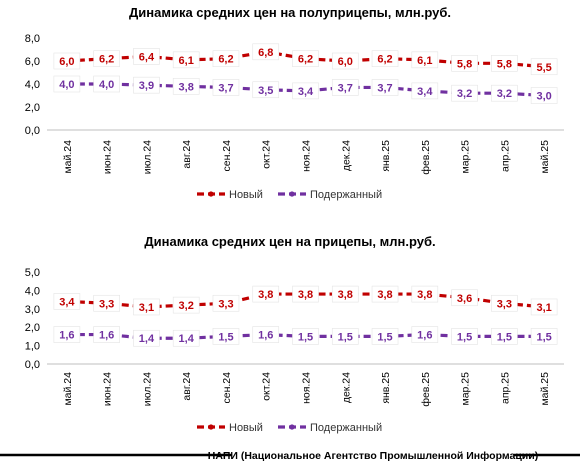 This screenshot has width=580, height=465. I want to click on y-tick-label: 3,0, so click(32, 310).